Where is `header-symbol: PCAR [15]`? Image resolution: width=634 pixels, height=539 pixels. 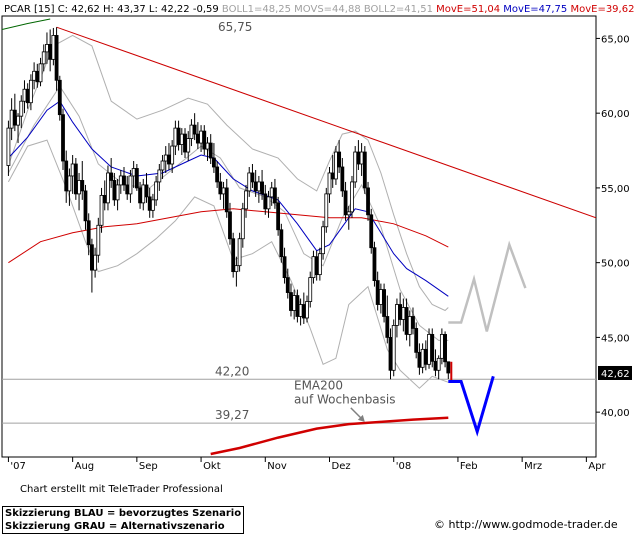 header-symbol: PCAR [15] is located at coordinates (29, 9).